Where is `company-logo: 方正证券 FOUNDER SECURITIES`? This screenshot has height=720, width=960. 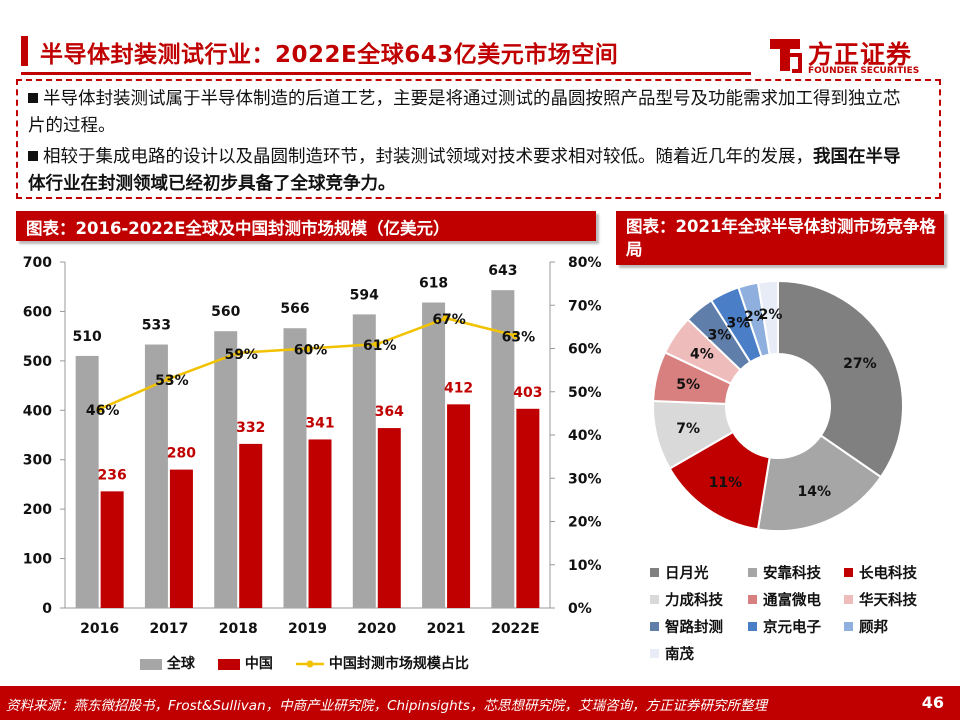
company-logo: 方正证券 FOUNDER SECURITIES is located at coordinates (861, 58).